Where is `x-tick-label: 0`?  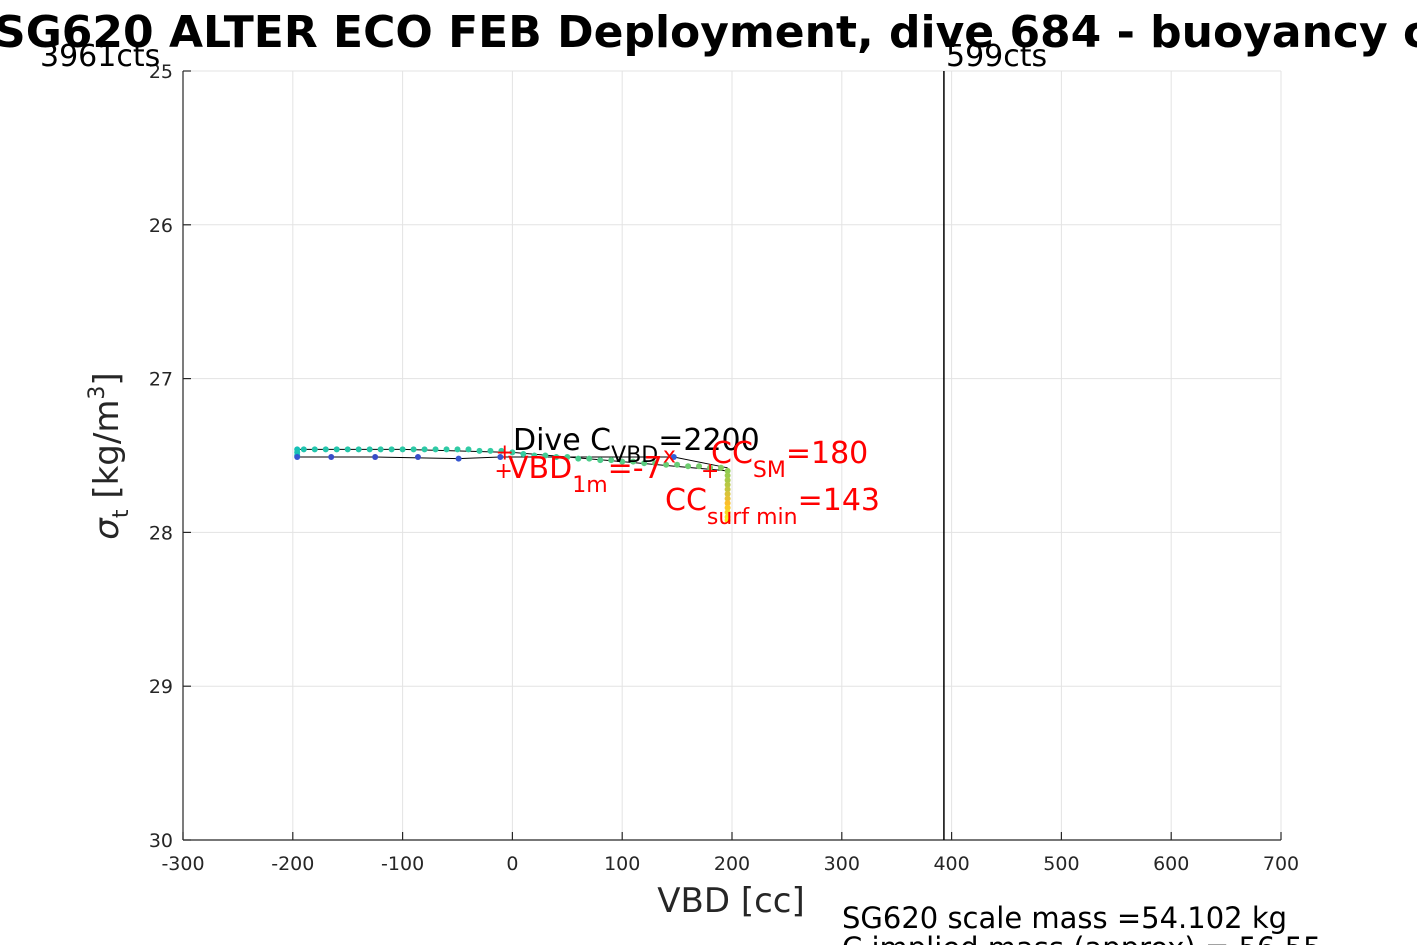
x-tick-label: 0 is located at coordinates (512, 864).